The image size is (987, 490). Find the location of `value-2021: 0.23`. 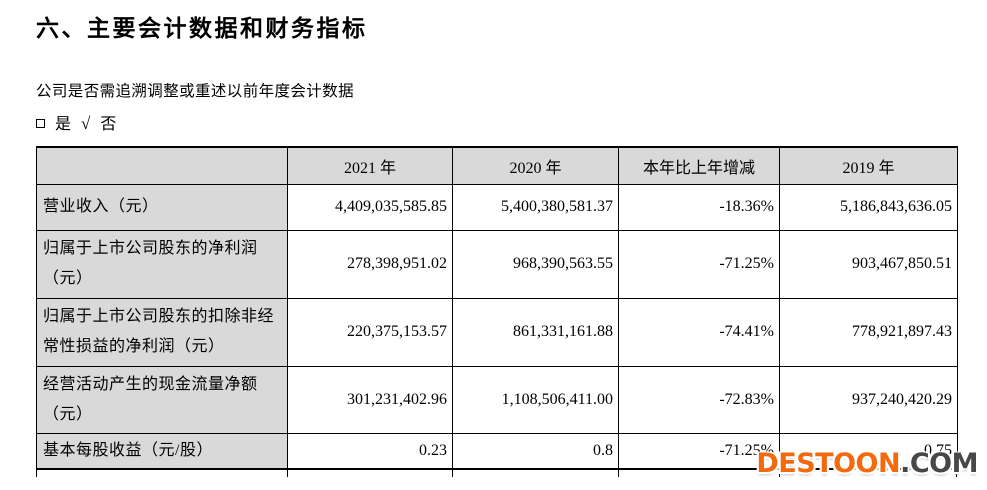

value-2021: 0.23 is located at coordinates (370, 450).